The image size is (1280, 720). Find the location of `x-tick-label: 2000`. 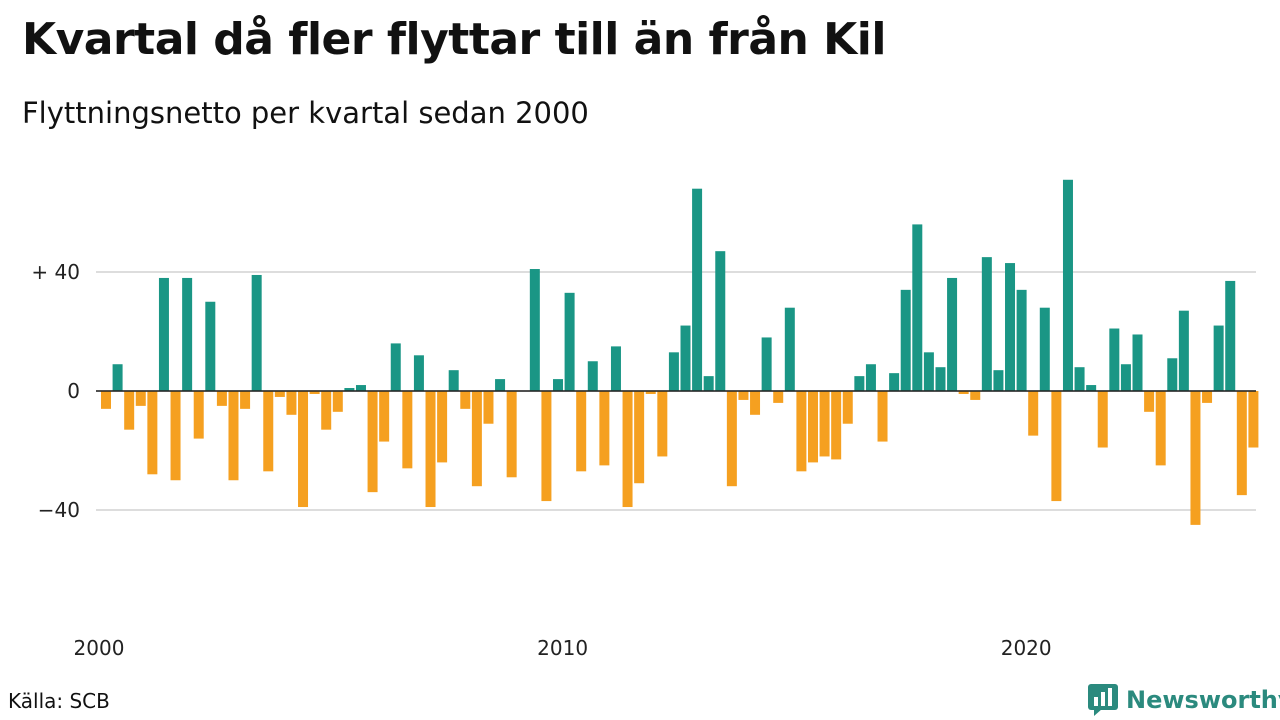

x-tick-label: 2000 is located at coordinates (99, 648).